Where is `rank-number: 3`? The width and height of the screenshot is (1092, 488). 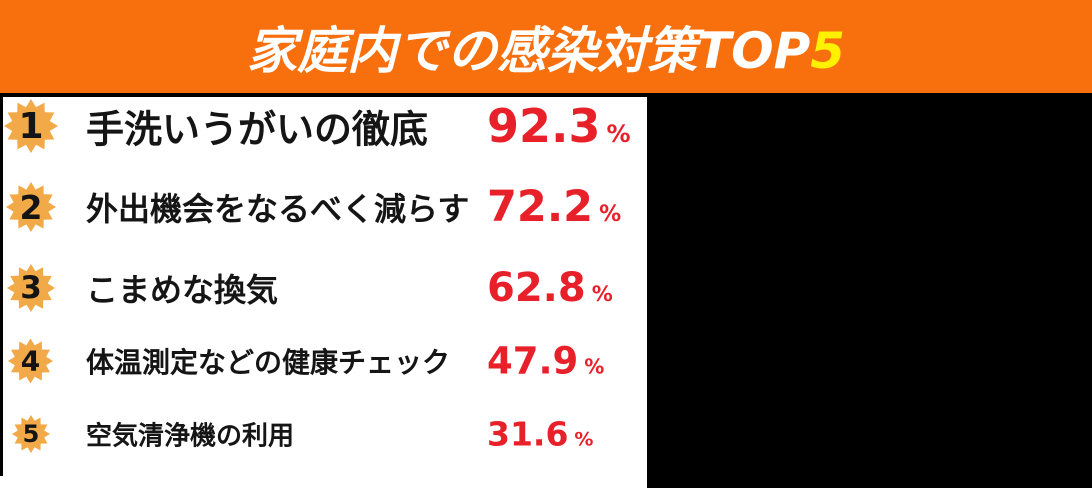
rank-number: 3 is located at coordinates (31, 288).